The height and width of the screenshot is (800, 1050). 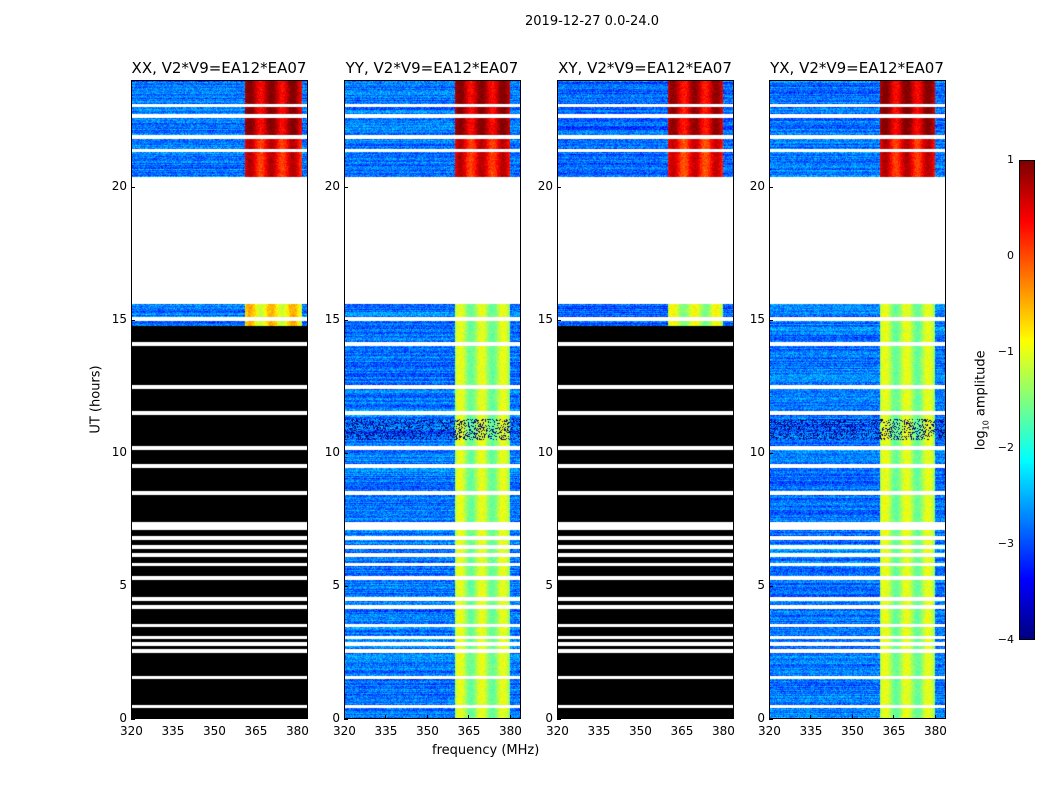 What do you see at coordinates (219, 68) in the screenshot?
I see `panel-title: XX, V2*V9=EA12*EA07` at bounding box center [219, 68].